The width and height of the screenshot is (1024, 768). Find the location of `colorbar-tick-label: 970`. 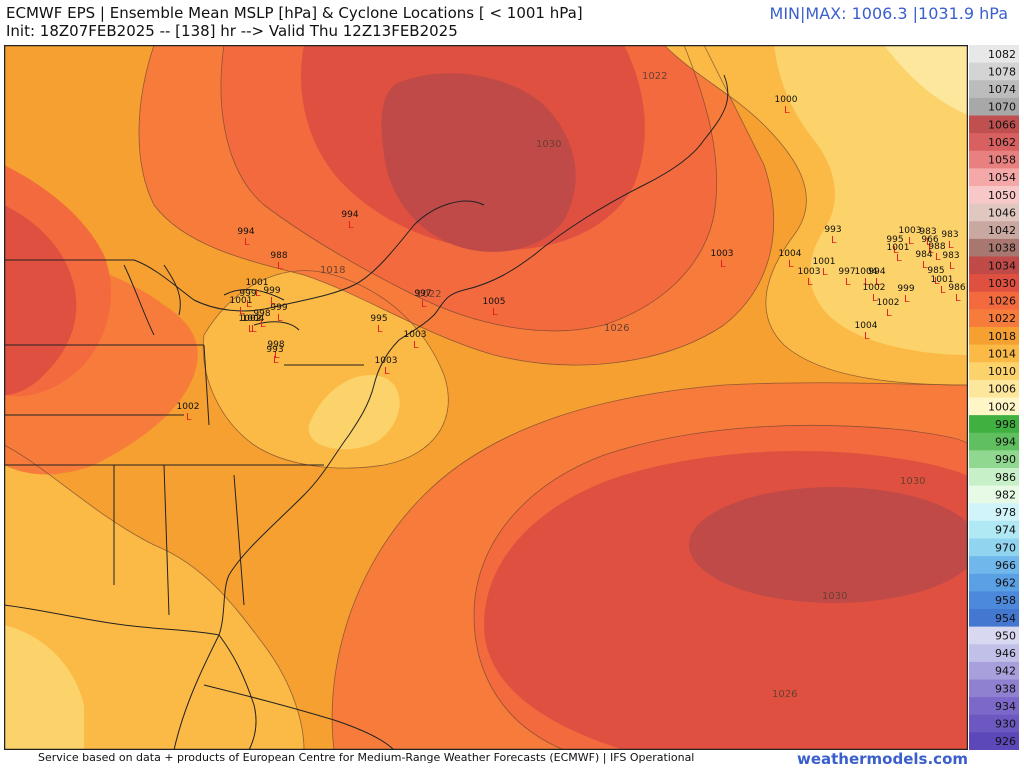

colorbar-tick-label: 970 is located at coordinates (1005, 547).